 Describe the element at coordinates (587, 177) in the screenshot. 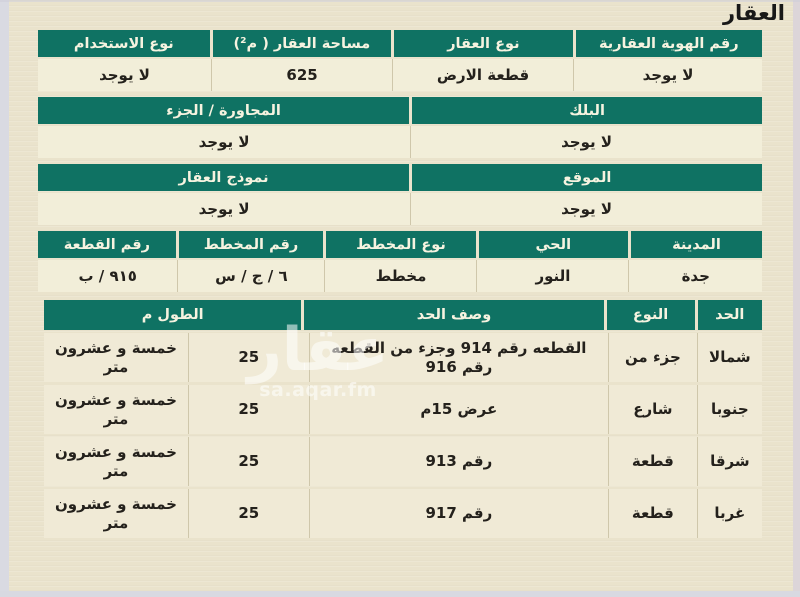

I see `column-header-location: الموقع` at that location.